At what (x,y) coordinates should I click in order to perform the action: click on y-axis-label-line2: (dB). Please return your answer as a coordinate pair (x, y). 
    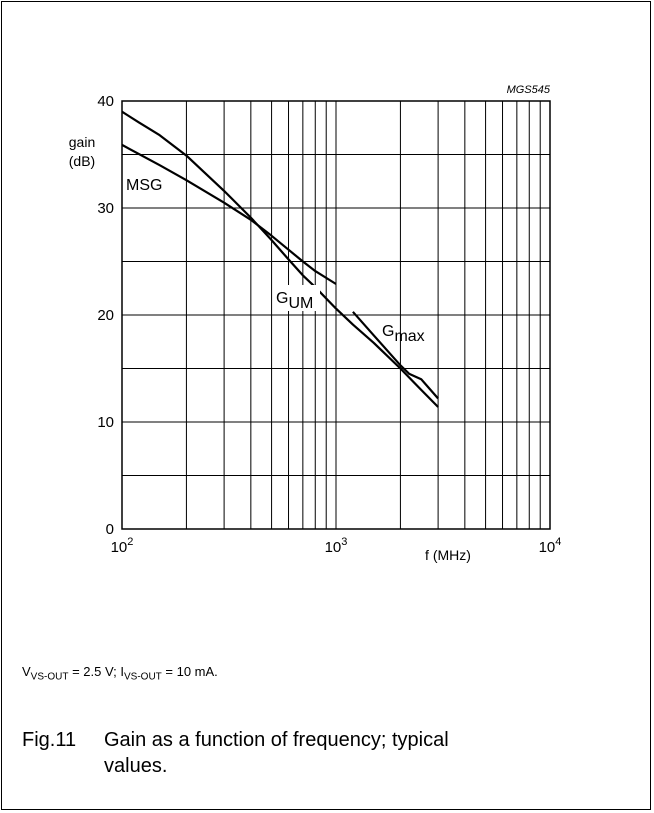
    Looking at the image, I should click on (82, 161).